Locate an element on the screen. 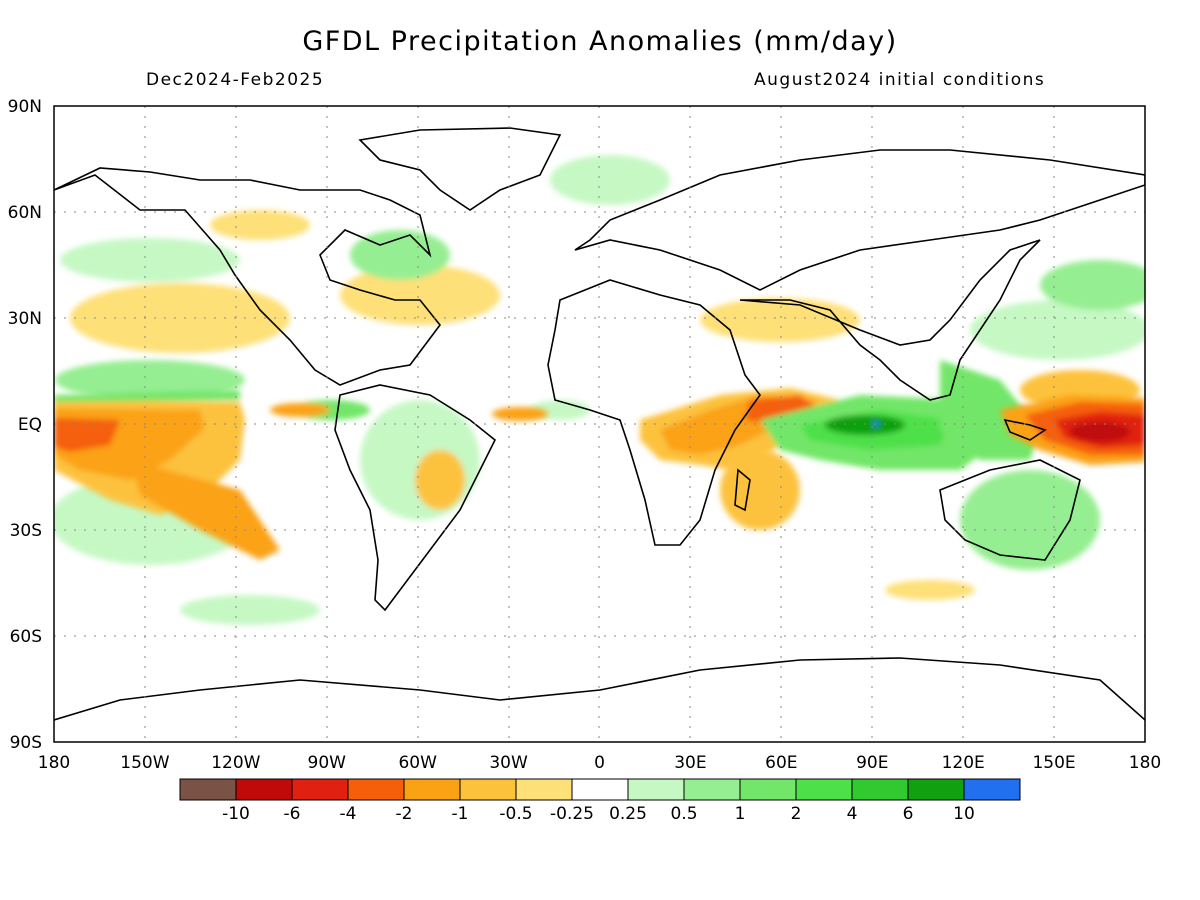 This screenshot has width=1200, height=900. lat-label: 90N is located at coordinates (25, 107).